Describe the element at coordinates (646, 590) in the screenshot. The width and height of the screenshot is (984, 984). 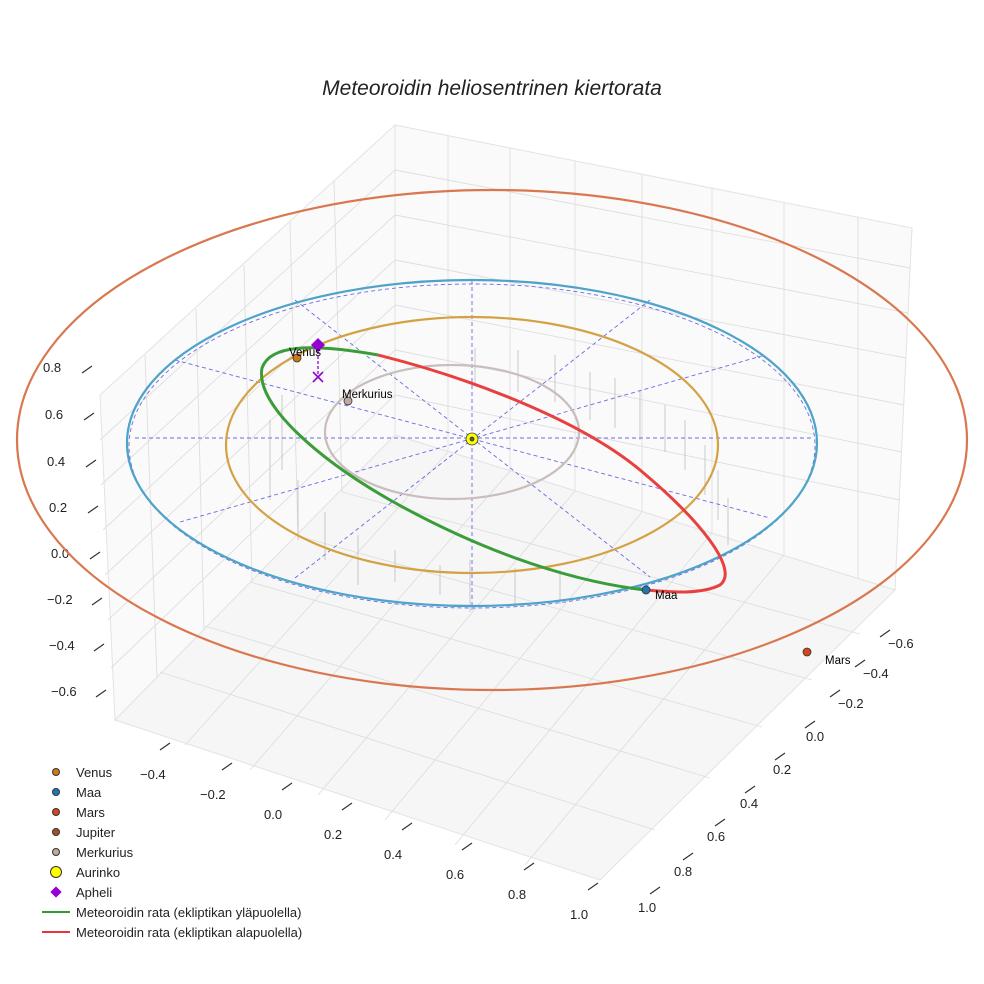
I see `maa-point` at that location.